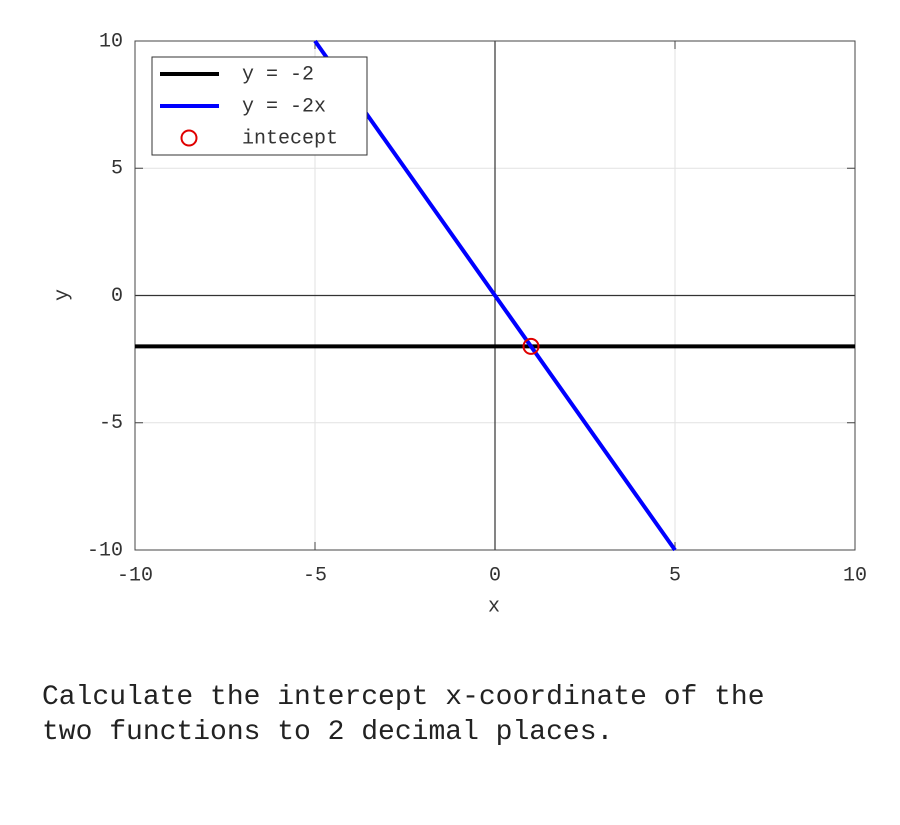  Describe the element at coordinates (135, 575) in the screenshot. I see `x-tick-label: -10` at that location.